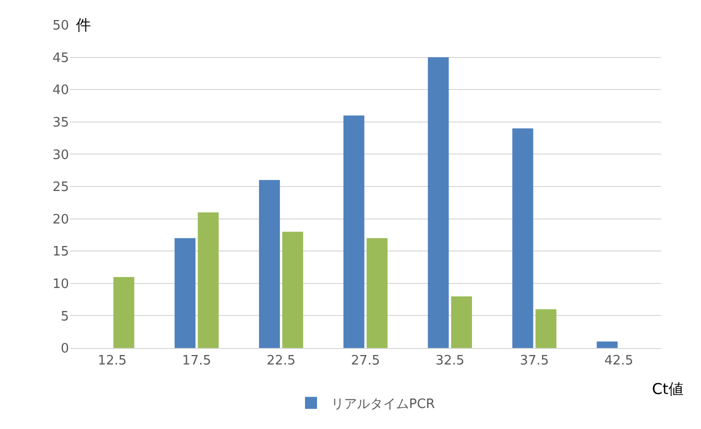  What do you see at coordinates (60, 284) in the screenshot?
I see `y-tick-label: 10` at bounding box center [60, 284].